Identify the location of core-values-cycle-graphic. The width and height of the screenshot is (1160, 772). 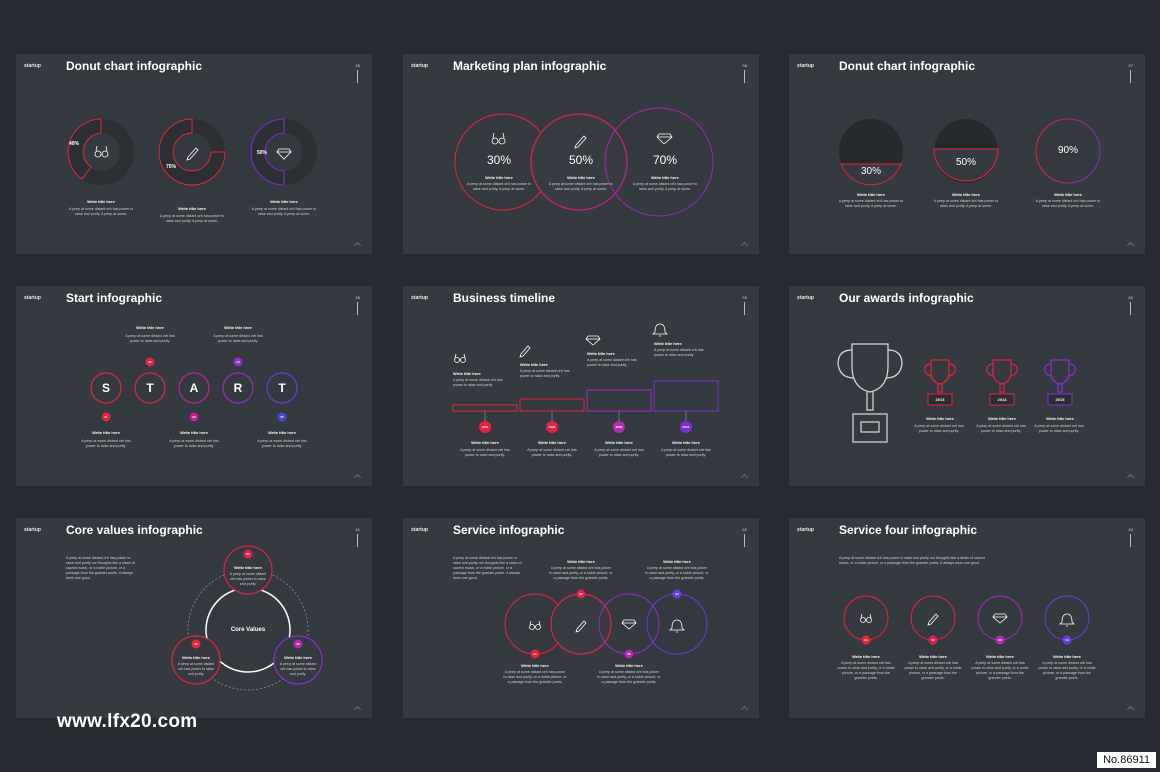
(247, 618).